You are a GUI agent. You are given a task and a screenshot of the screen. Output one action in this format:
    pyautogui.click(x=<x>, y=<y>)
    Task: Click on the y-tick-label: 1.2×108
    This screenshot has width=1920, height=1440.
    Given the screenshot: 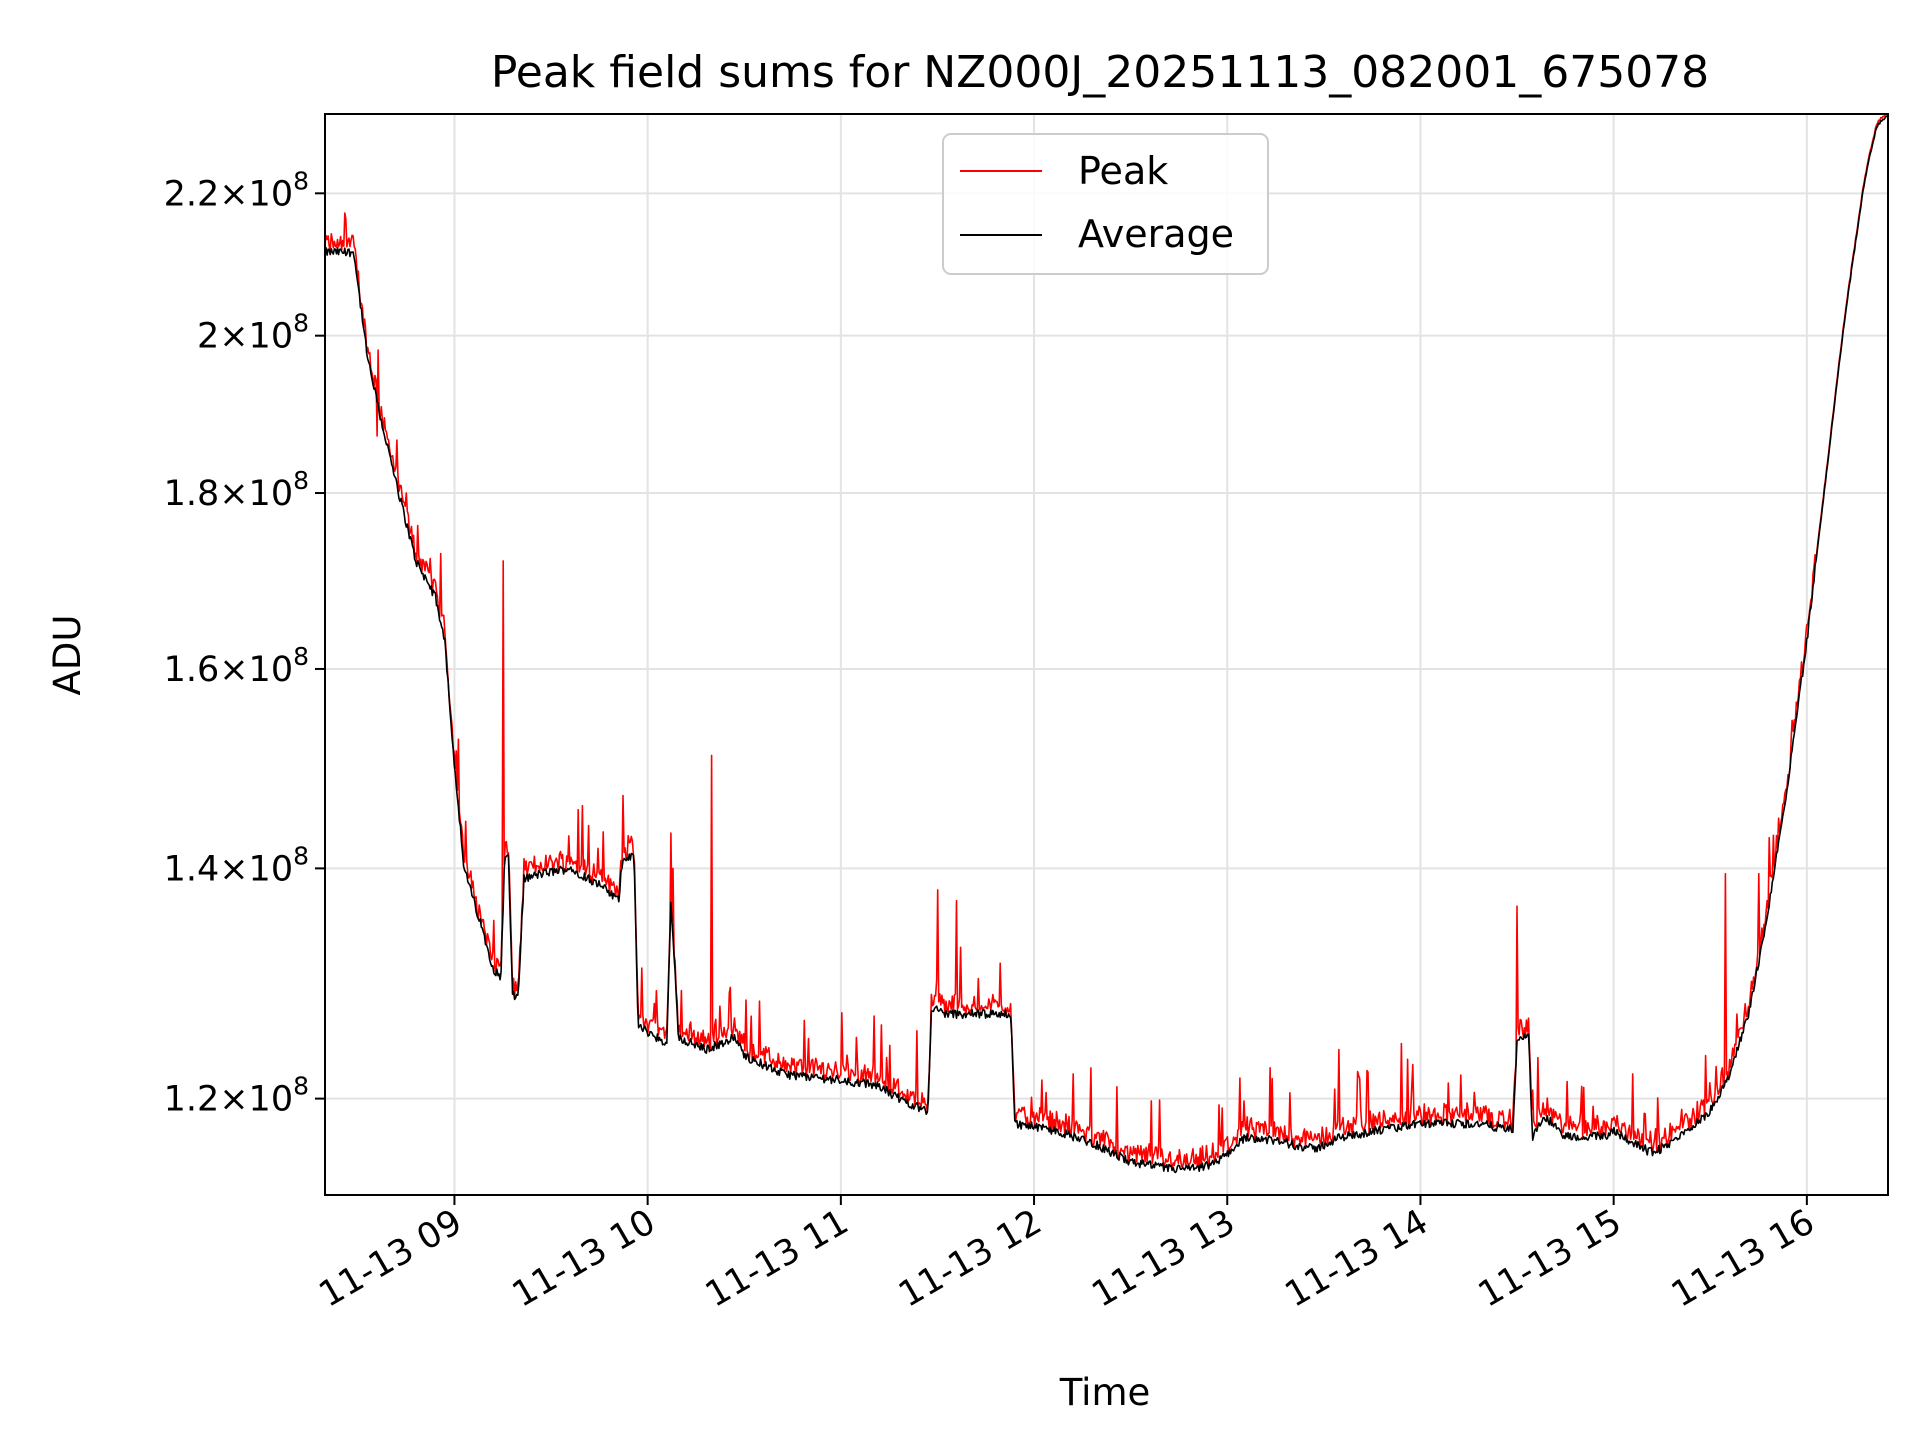 What is the action you would take?
    pyautogui.click(x=236, y=1096)
    